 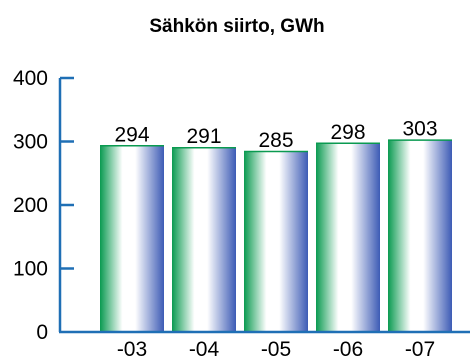 I want to click on bar--05, so click(x=276, y=241).